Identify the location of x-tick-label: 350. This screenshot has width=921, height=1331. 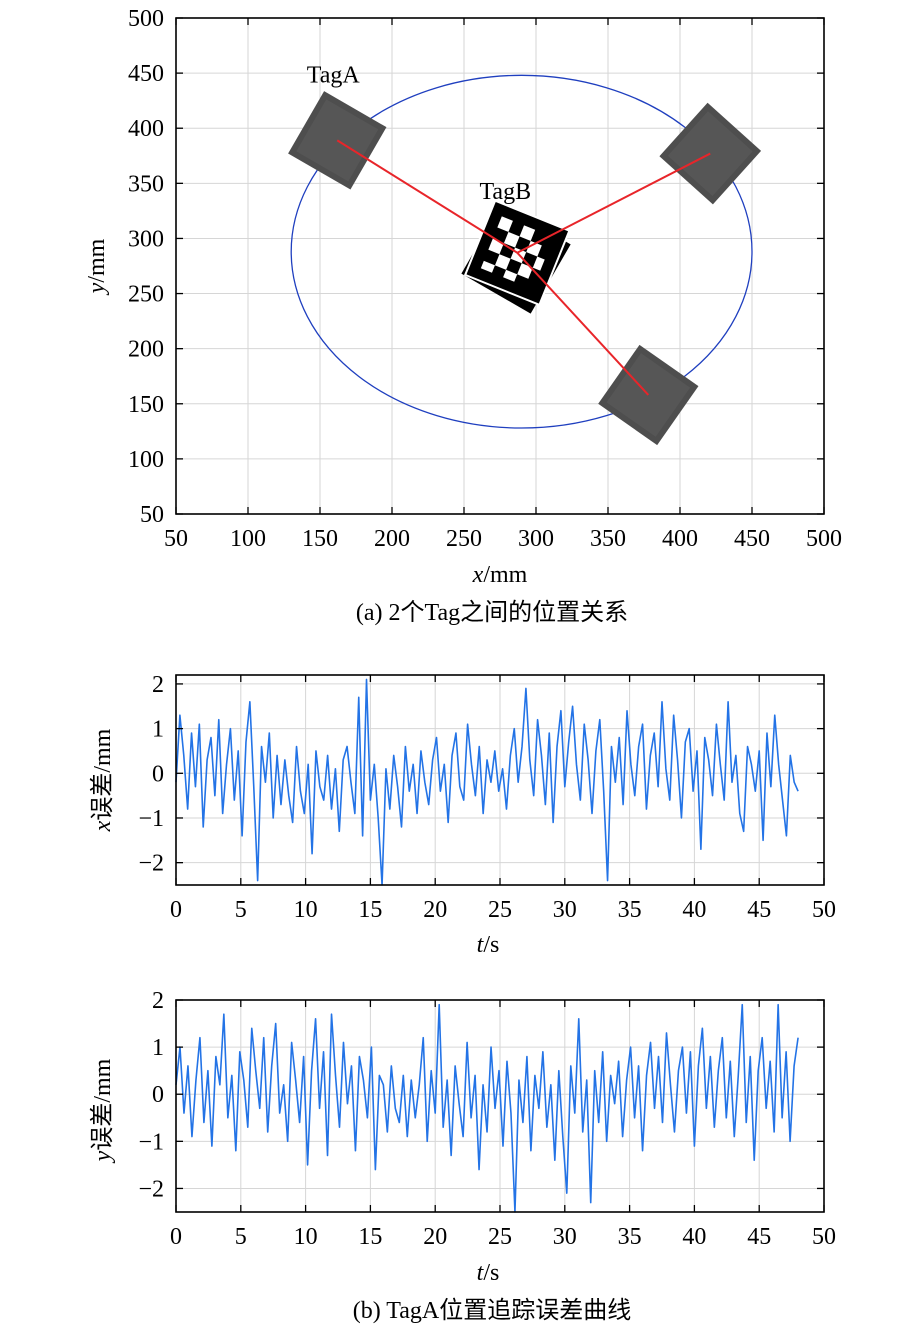
(608, 539).